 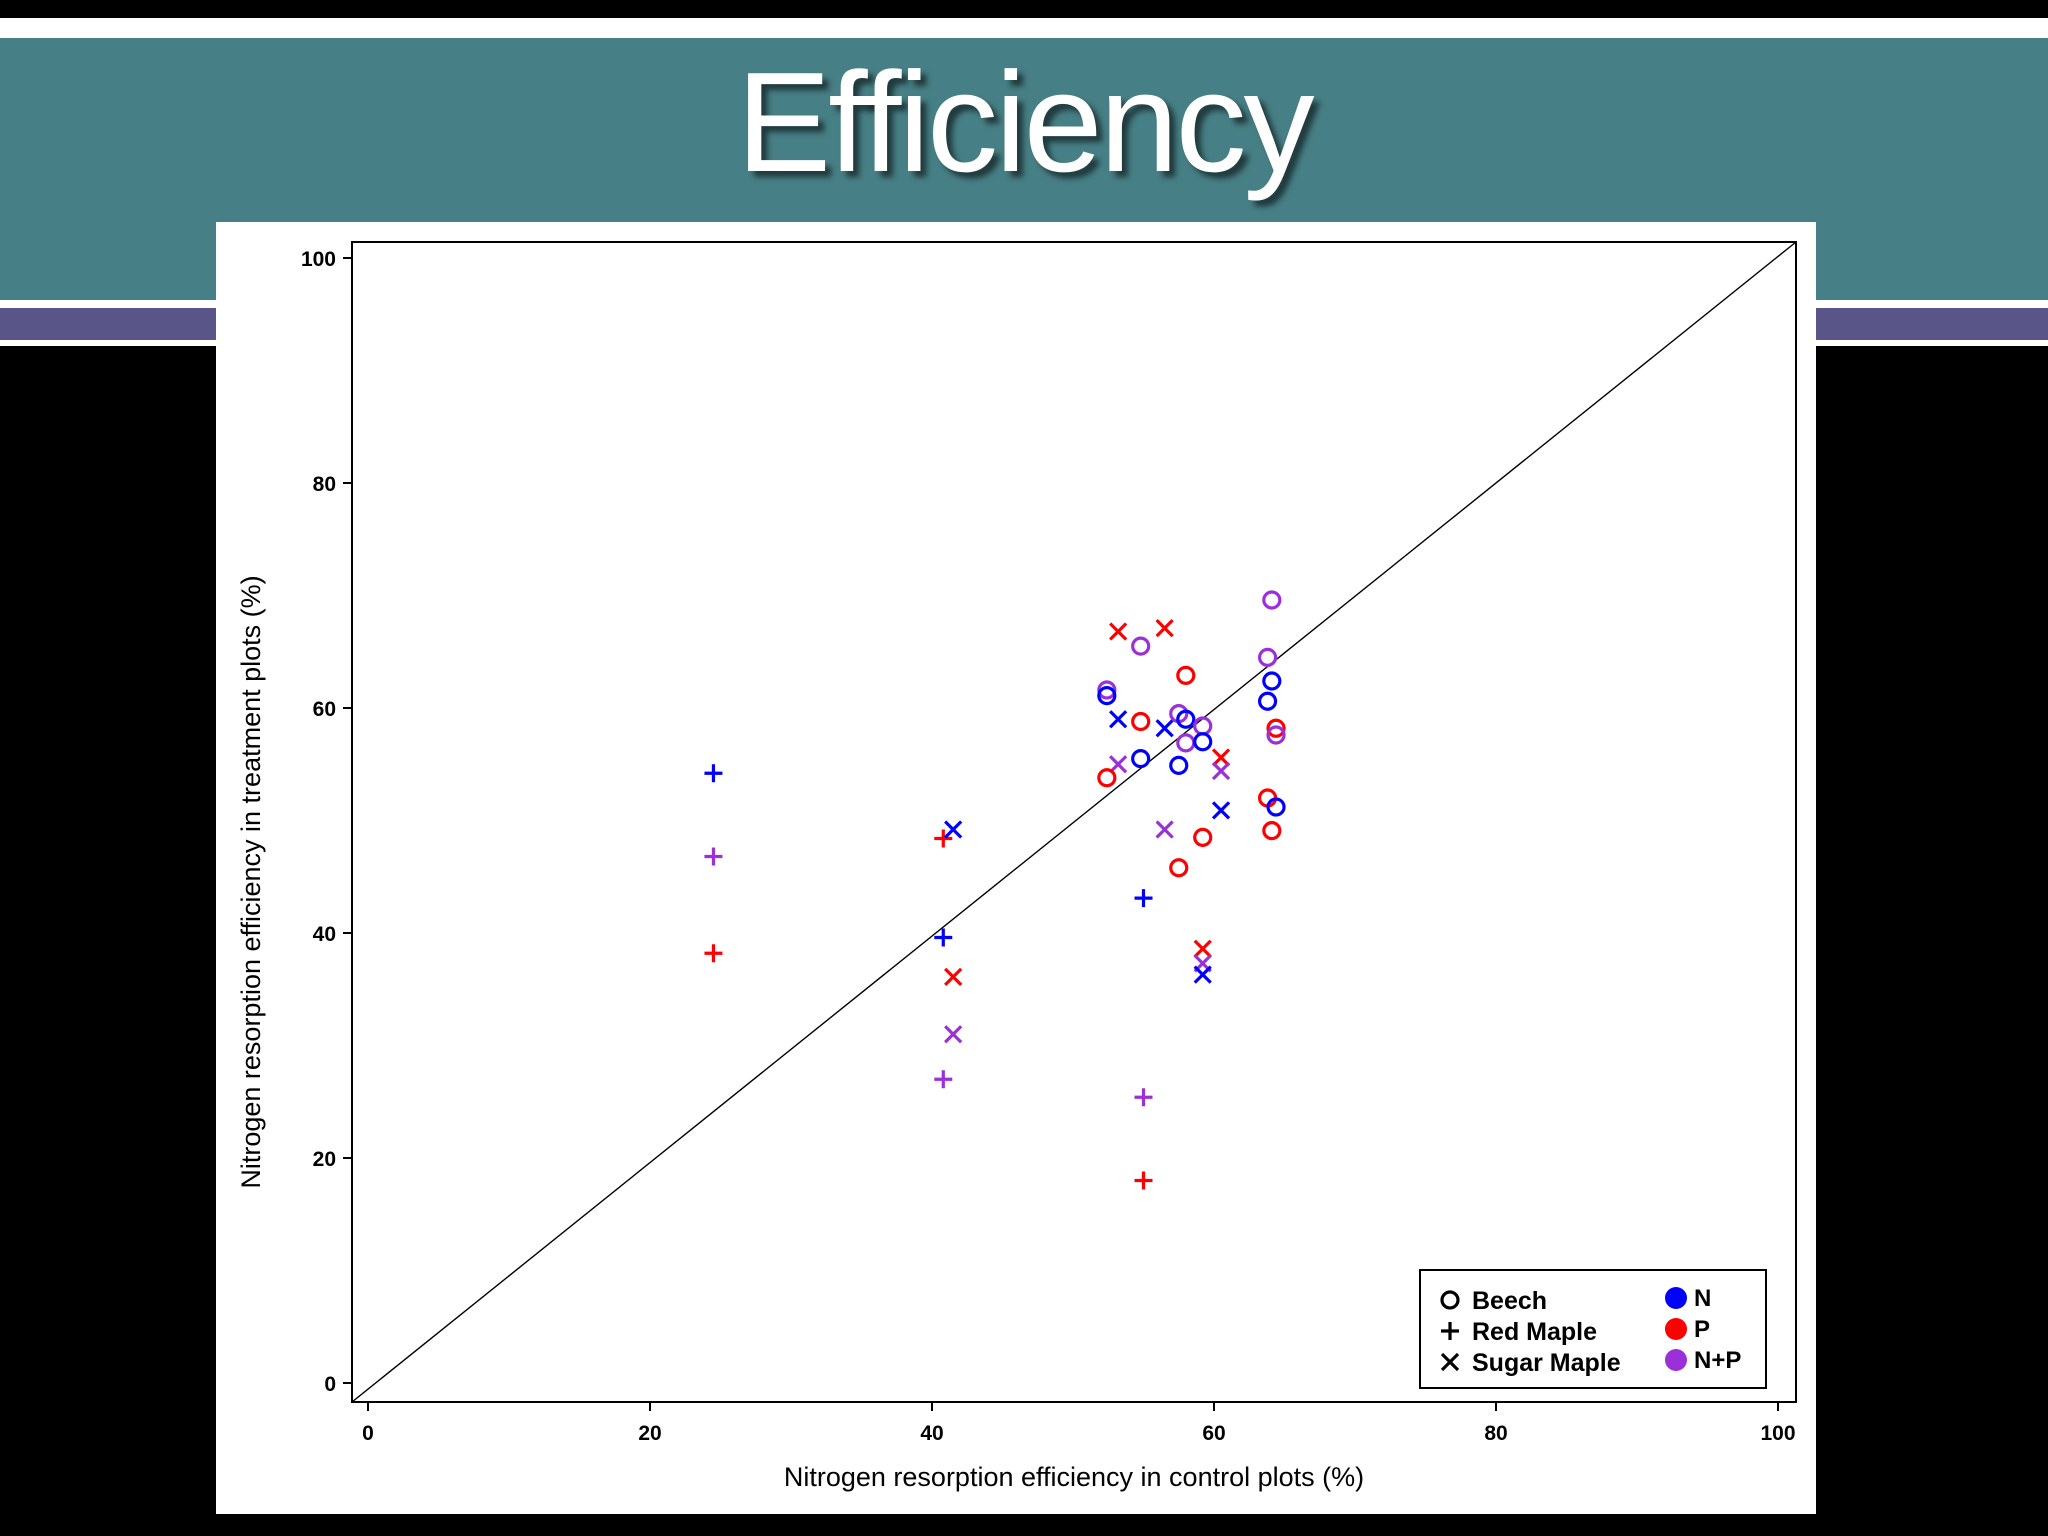 I want to click on legend-marker-red-maple, so click(x=1450, y=1331).